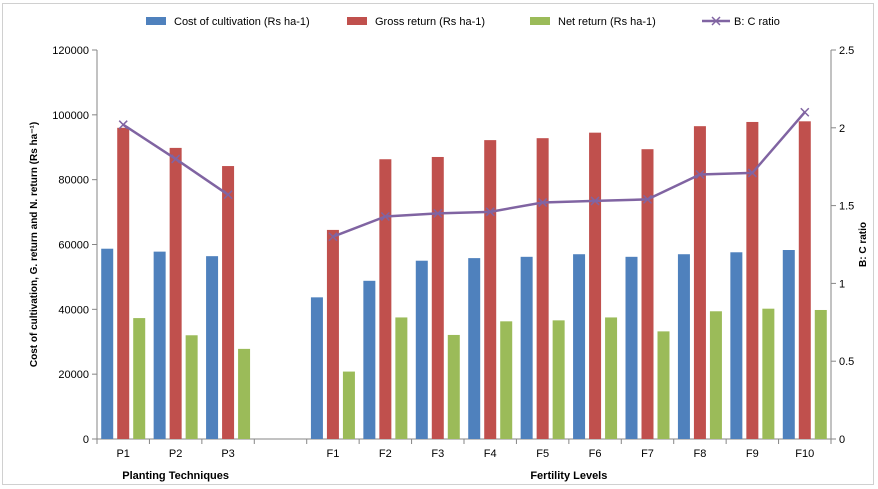 The height and width of the screenshot is (489, 878). I want to click on y-right-tick-label: 1.5, so click(846, 207).